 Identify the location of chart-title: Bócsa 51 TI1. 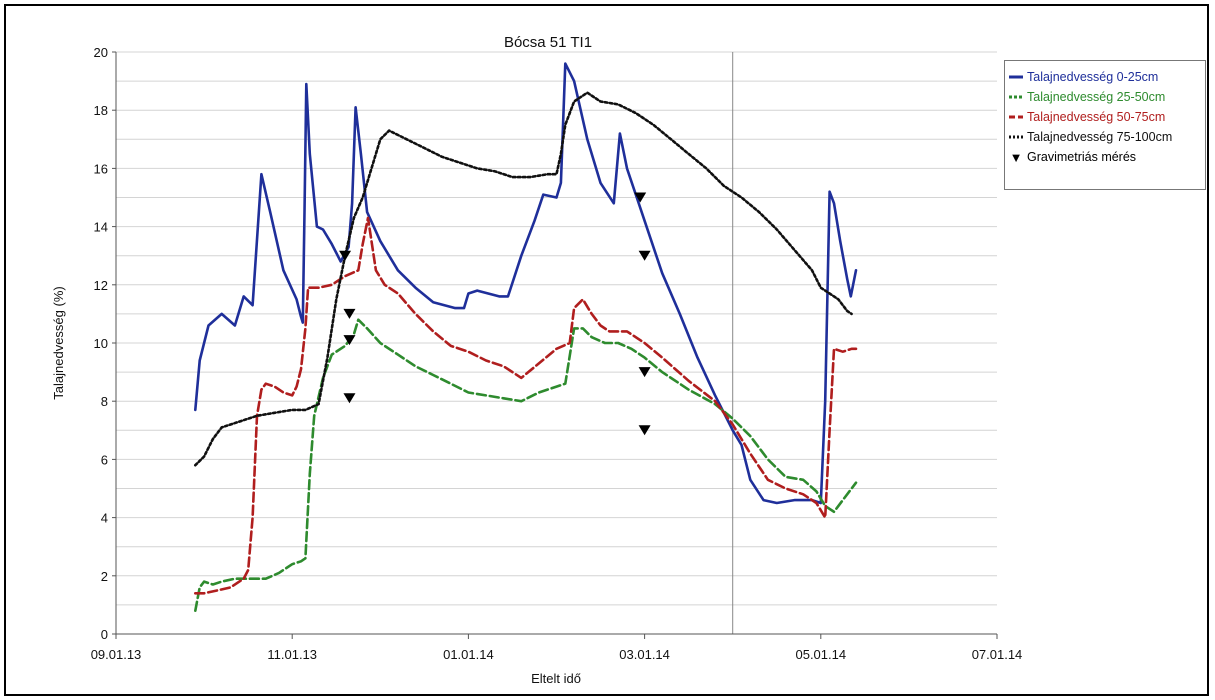
(548, 42).